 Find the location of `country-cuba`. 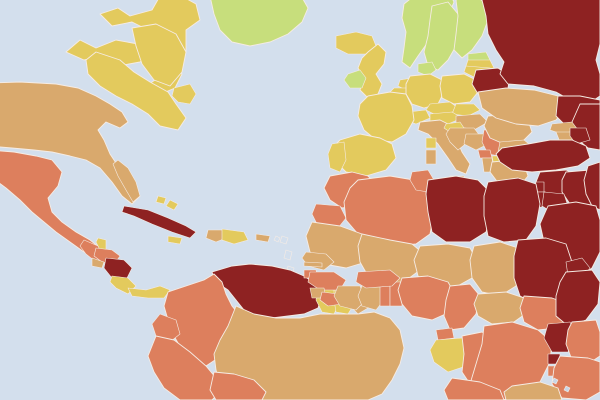

country-cuba is located at coordinates (159, 222).